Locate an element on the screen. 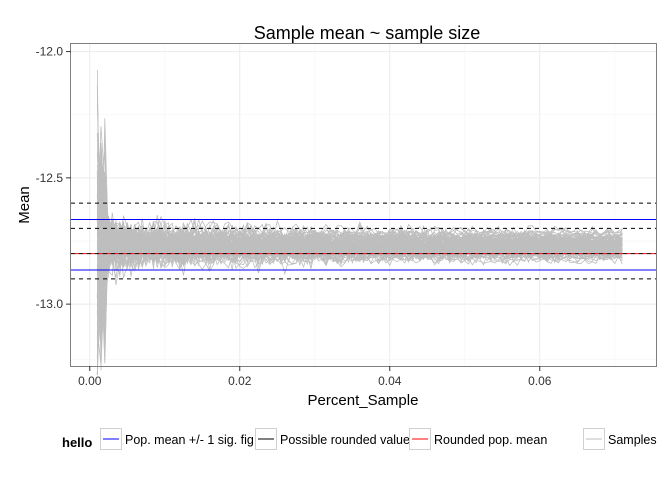  y-axis-label: Mean is located at coordinates (24, 205).